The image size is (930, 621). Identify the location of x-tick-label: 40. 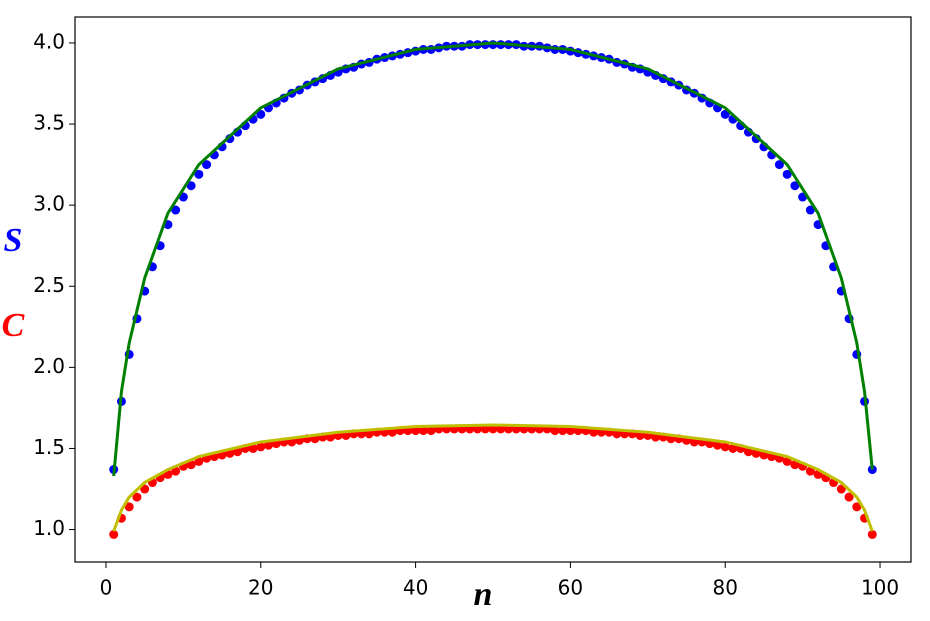
(415, 588).